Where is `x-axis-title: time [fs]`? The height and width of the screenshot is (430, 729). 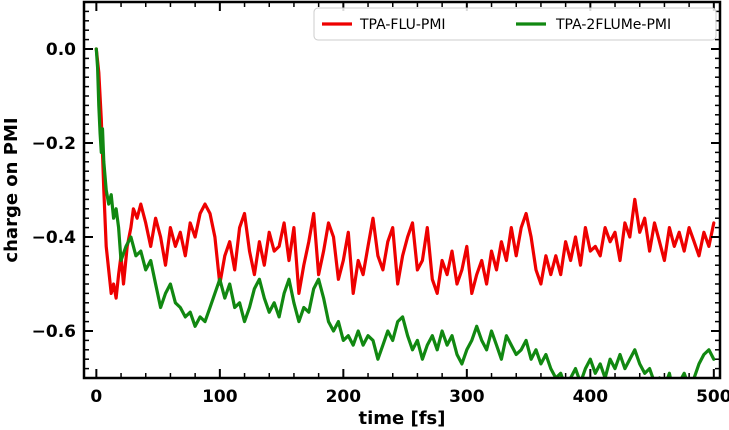
x-axis-title: time [fs] is located at coordinates (401, 418).